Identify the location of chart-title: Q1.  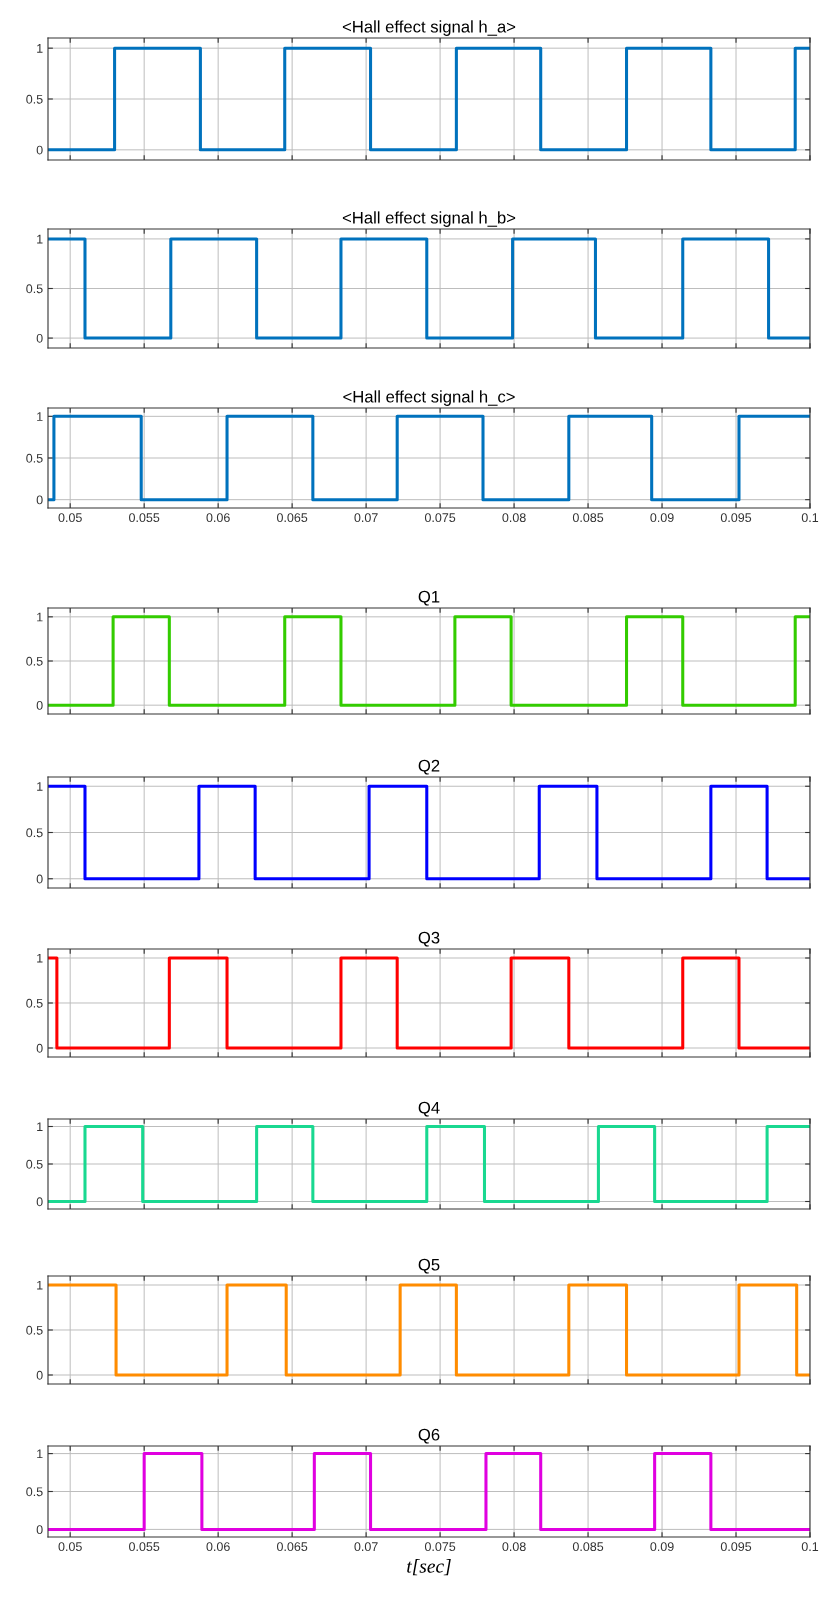
(429, 598).